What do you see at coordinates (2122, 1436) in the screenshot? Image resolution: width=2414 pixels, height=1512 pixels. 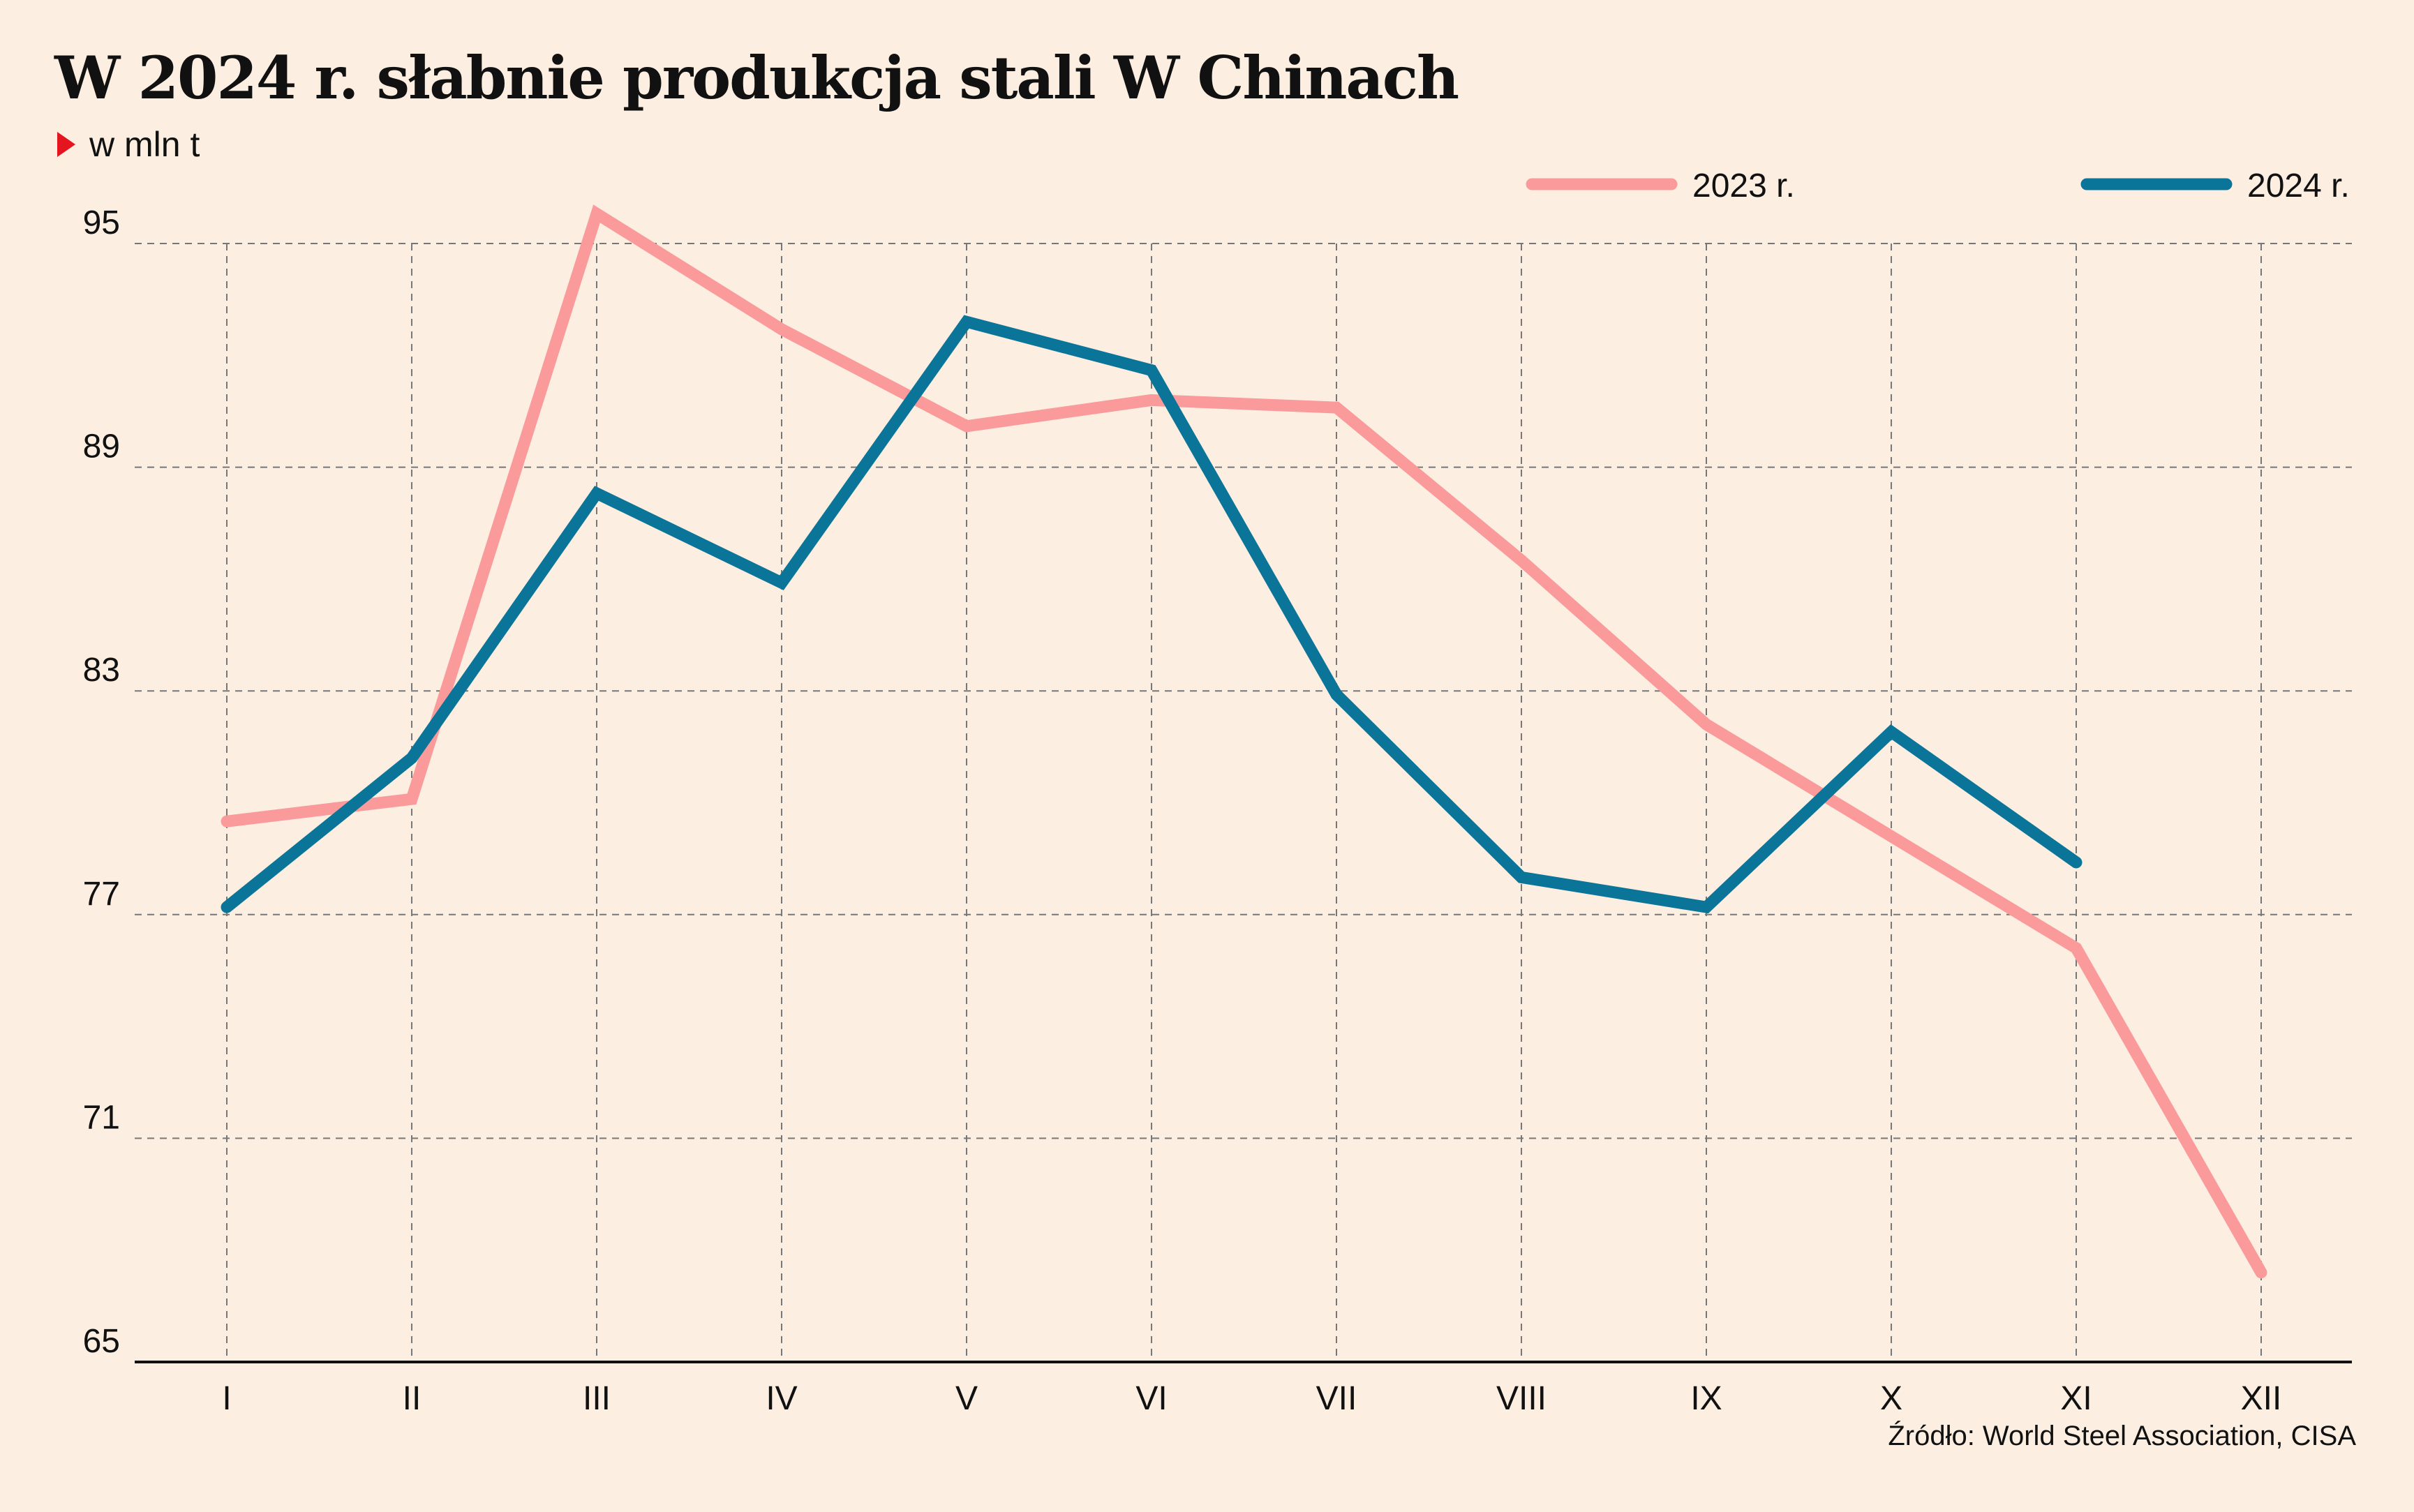 I see `source-note: Źródło: World Steel Association, CISA` at bounding box center [2122, 1436].